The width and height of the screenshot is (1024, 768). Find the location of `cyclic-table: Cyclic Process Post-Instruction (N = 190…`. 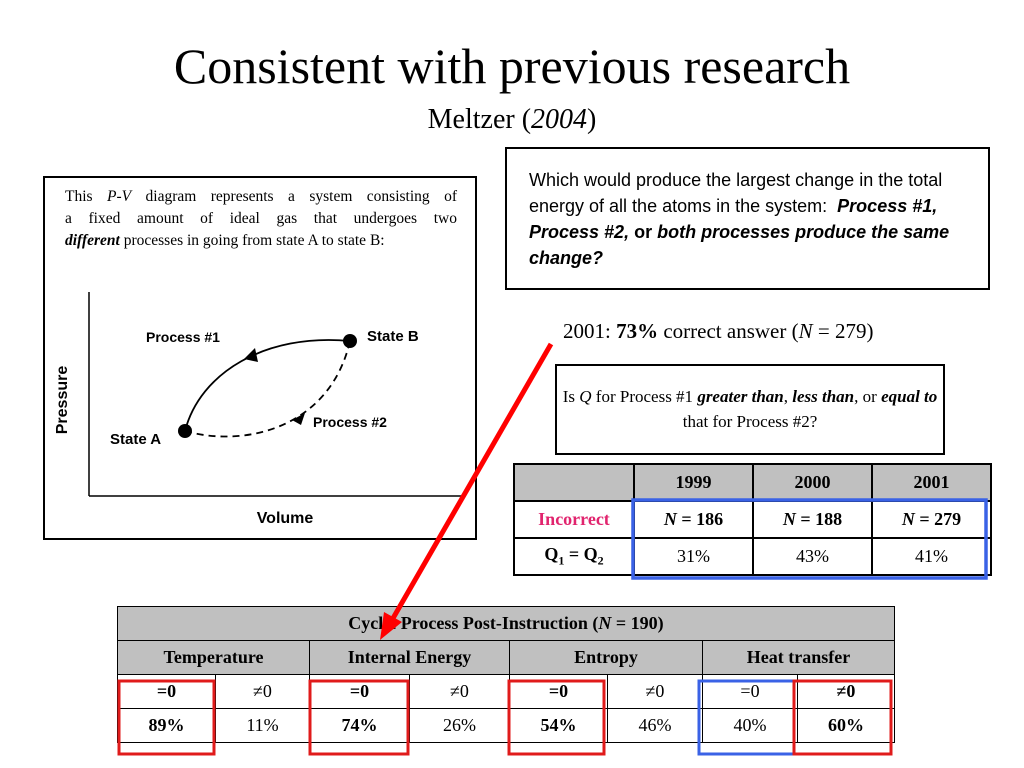

cyclic-table: Cyclic Process Post-Instruction (N = 190… is located at coordinates (506, 674).